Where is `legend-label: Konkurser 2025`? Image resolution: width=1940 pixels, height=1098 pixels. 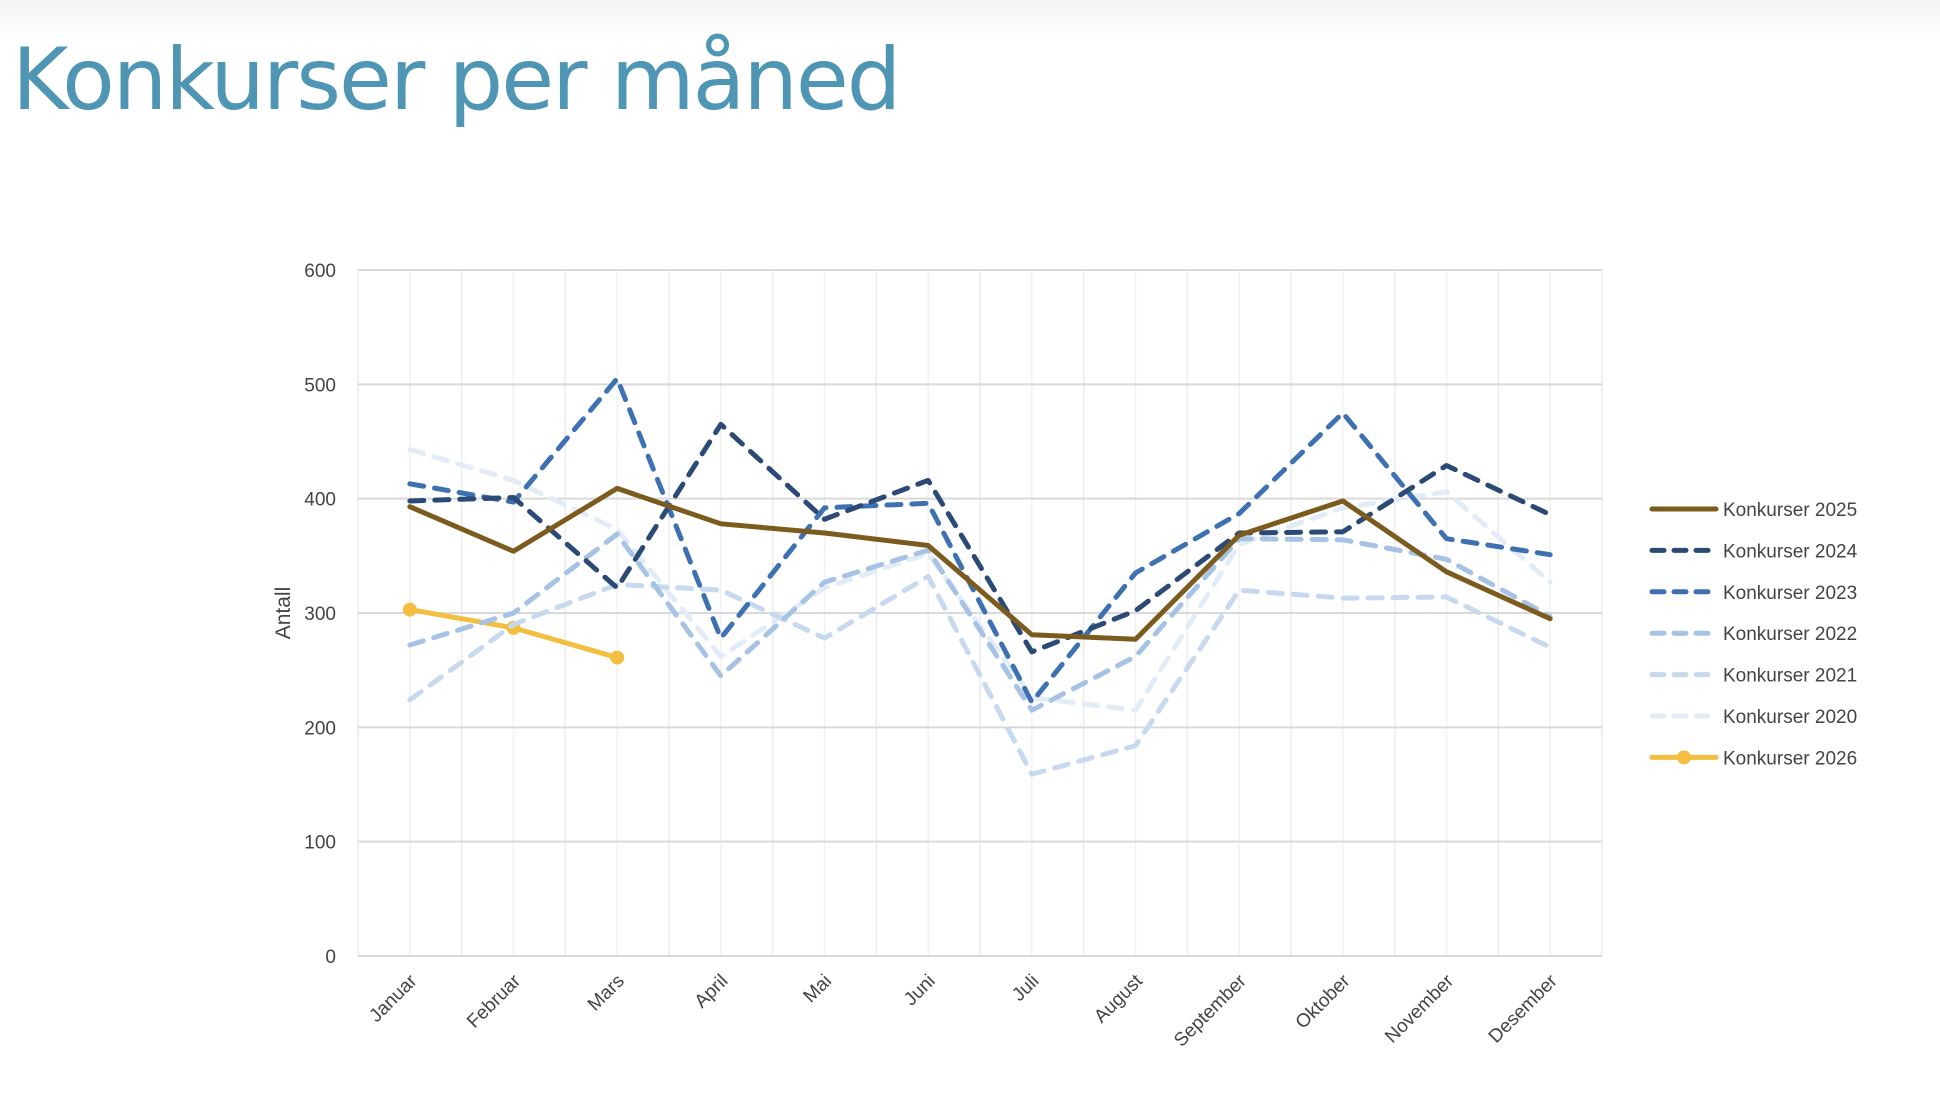
legend-label: Konkurser 2025 is located at coordinates (1790, 510).